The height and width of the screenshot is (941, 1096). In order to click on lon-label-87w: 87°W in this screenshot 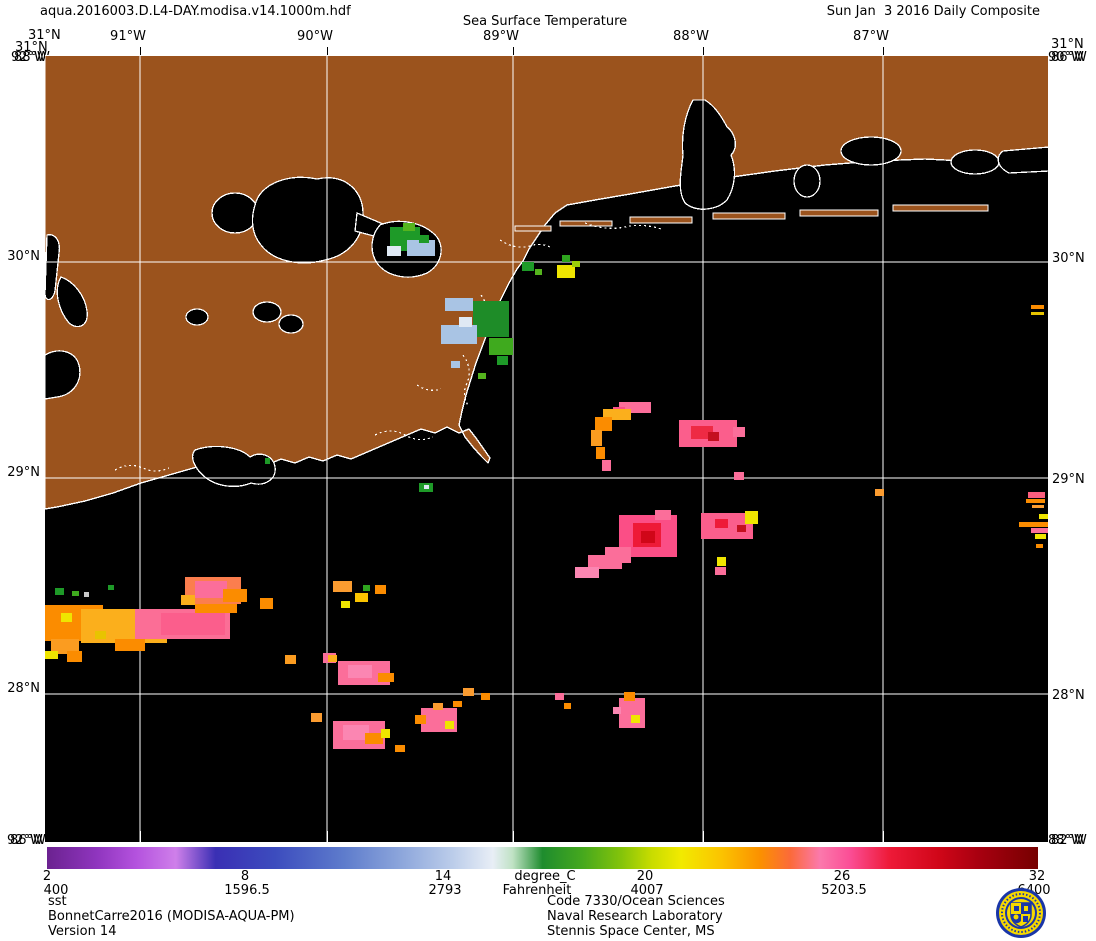, I will do `click(871, 36)`.